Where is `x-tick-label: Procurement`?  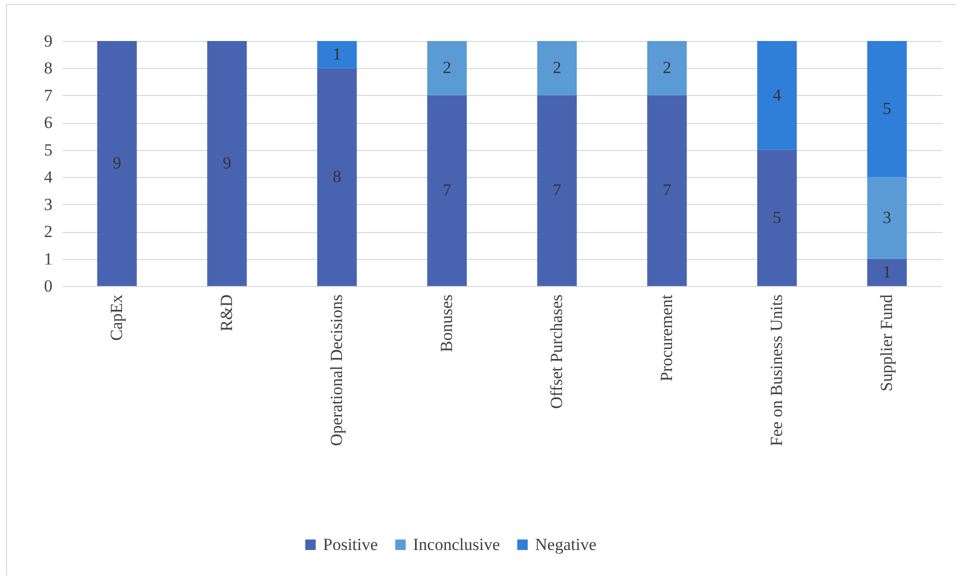
x-tick-label: Procurement is located at coordinates (666, 338).